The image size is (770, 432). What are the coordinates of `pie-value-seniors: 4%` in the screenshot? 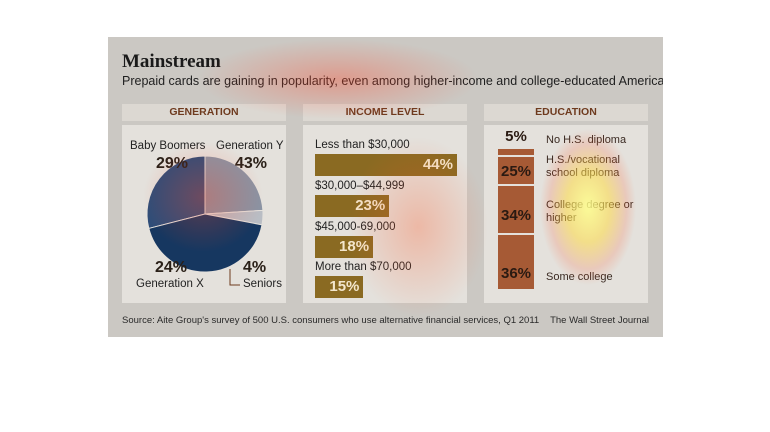 It's located at (255, 267).